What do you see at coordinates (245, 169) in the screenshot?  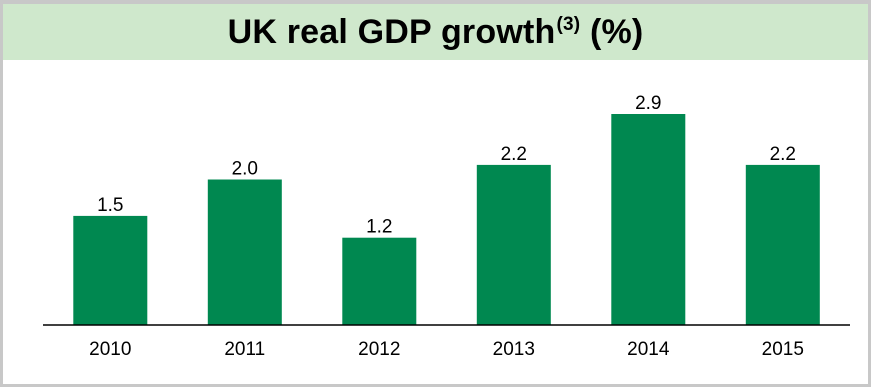 I see `data-label-2011: 2.0` at bounding box center [245, 169].